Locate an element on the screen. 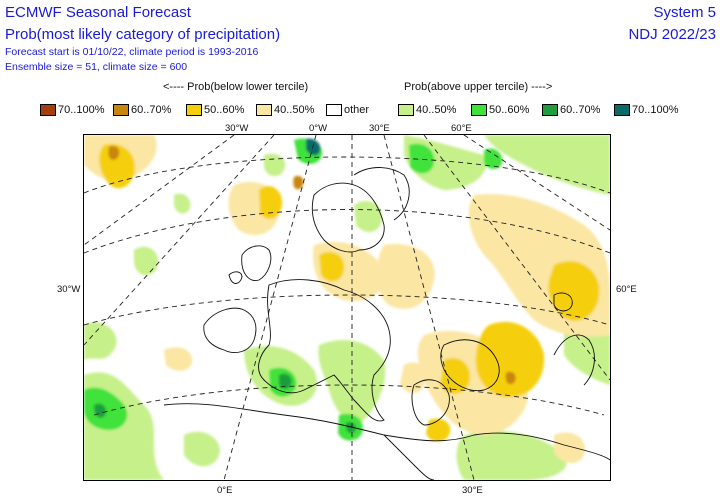 The image size is (724, 499). lon-label-top-30e: 30°E is located at coordinates (379, 128).